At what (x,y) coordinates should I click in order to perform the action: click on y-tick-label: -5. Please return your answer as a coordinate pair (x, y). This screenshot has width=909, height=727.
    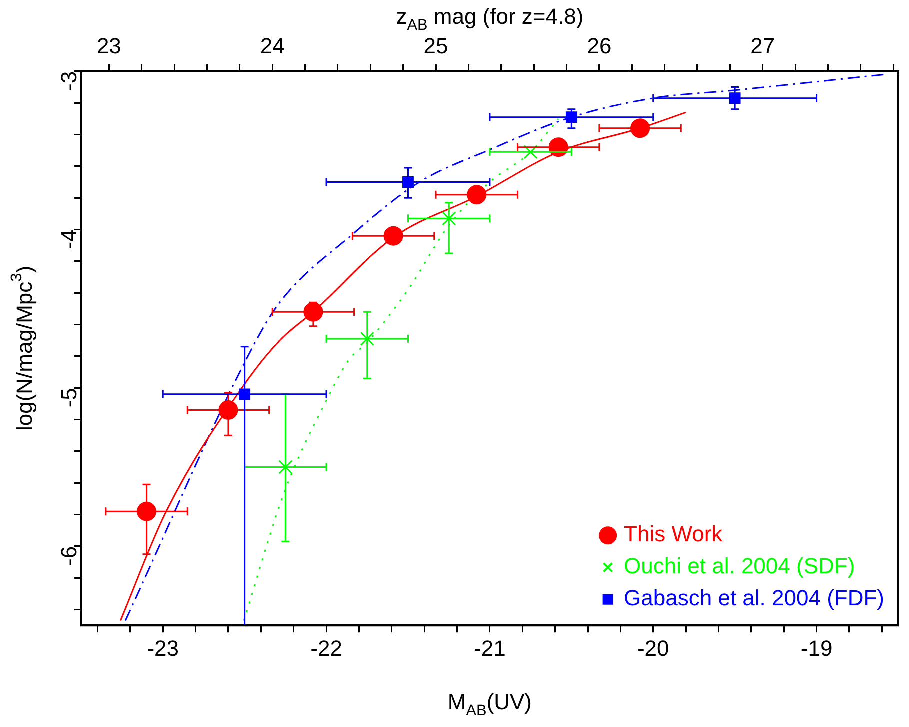
    Looking at the image, I should click on (69, 398).